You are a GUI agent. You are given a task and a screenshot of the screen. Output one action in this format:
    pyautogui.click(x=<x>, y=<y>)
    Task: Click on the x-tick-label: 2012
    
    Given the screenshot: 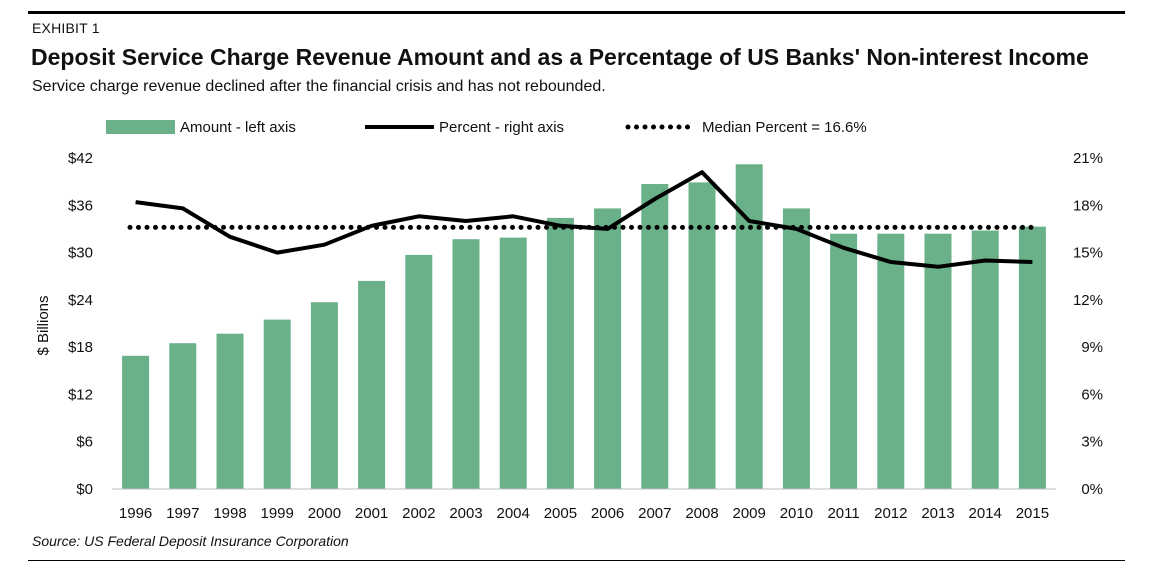 What is the action you would take?
    pyautogui.click(x=890, y=513)
    